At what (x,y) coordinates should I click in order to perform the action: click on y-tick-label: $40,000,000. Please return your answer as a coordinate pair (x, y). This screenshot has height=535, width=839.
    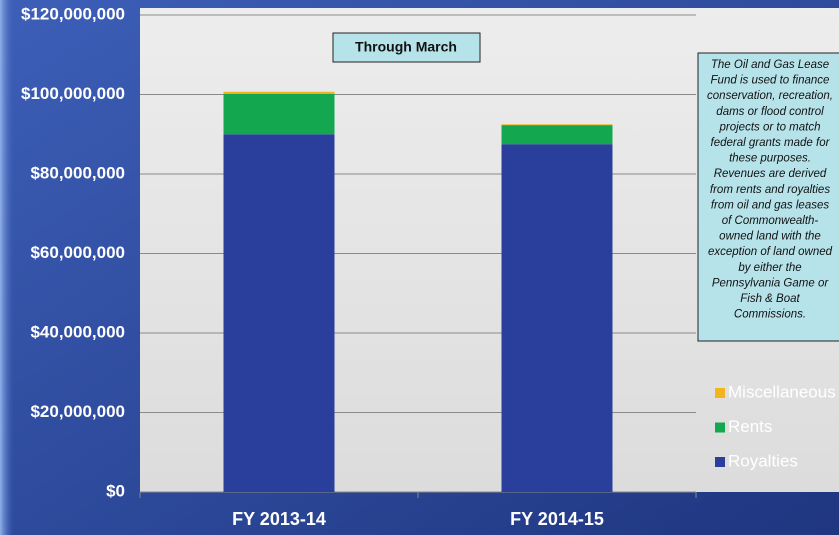
    Looking at the image, I should click on (77, 331).